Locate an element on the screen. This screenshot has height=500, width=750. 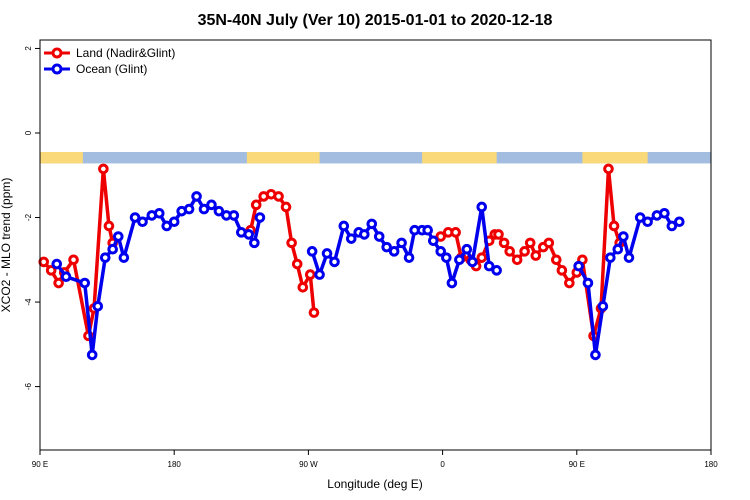
legend: Land (Nadir&Glint) Ocean (Glint) is located at coordinates (109, 61).